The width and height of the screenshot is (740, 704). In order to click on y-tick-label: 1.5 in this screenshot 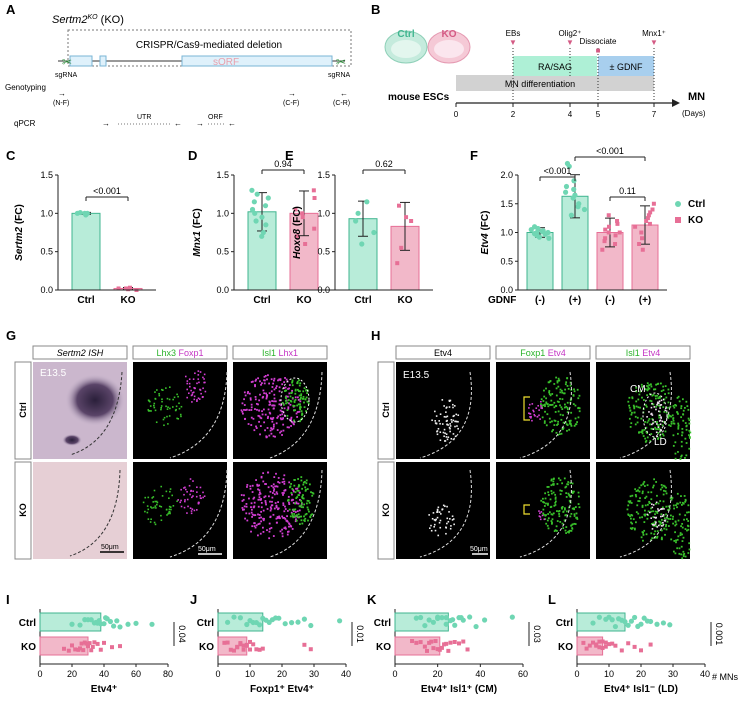, I will do `click(46, 175)`.